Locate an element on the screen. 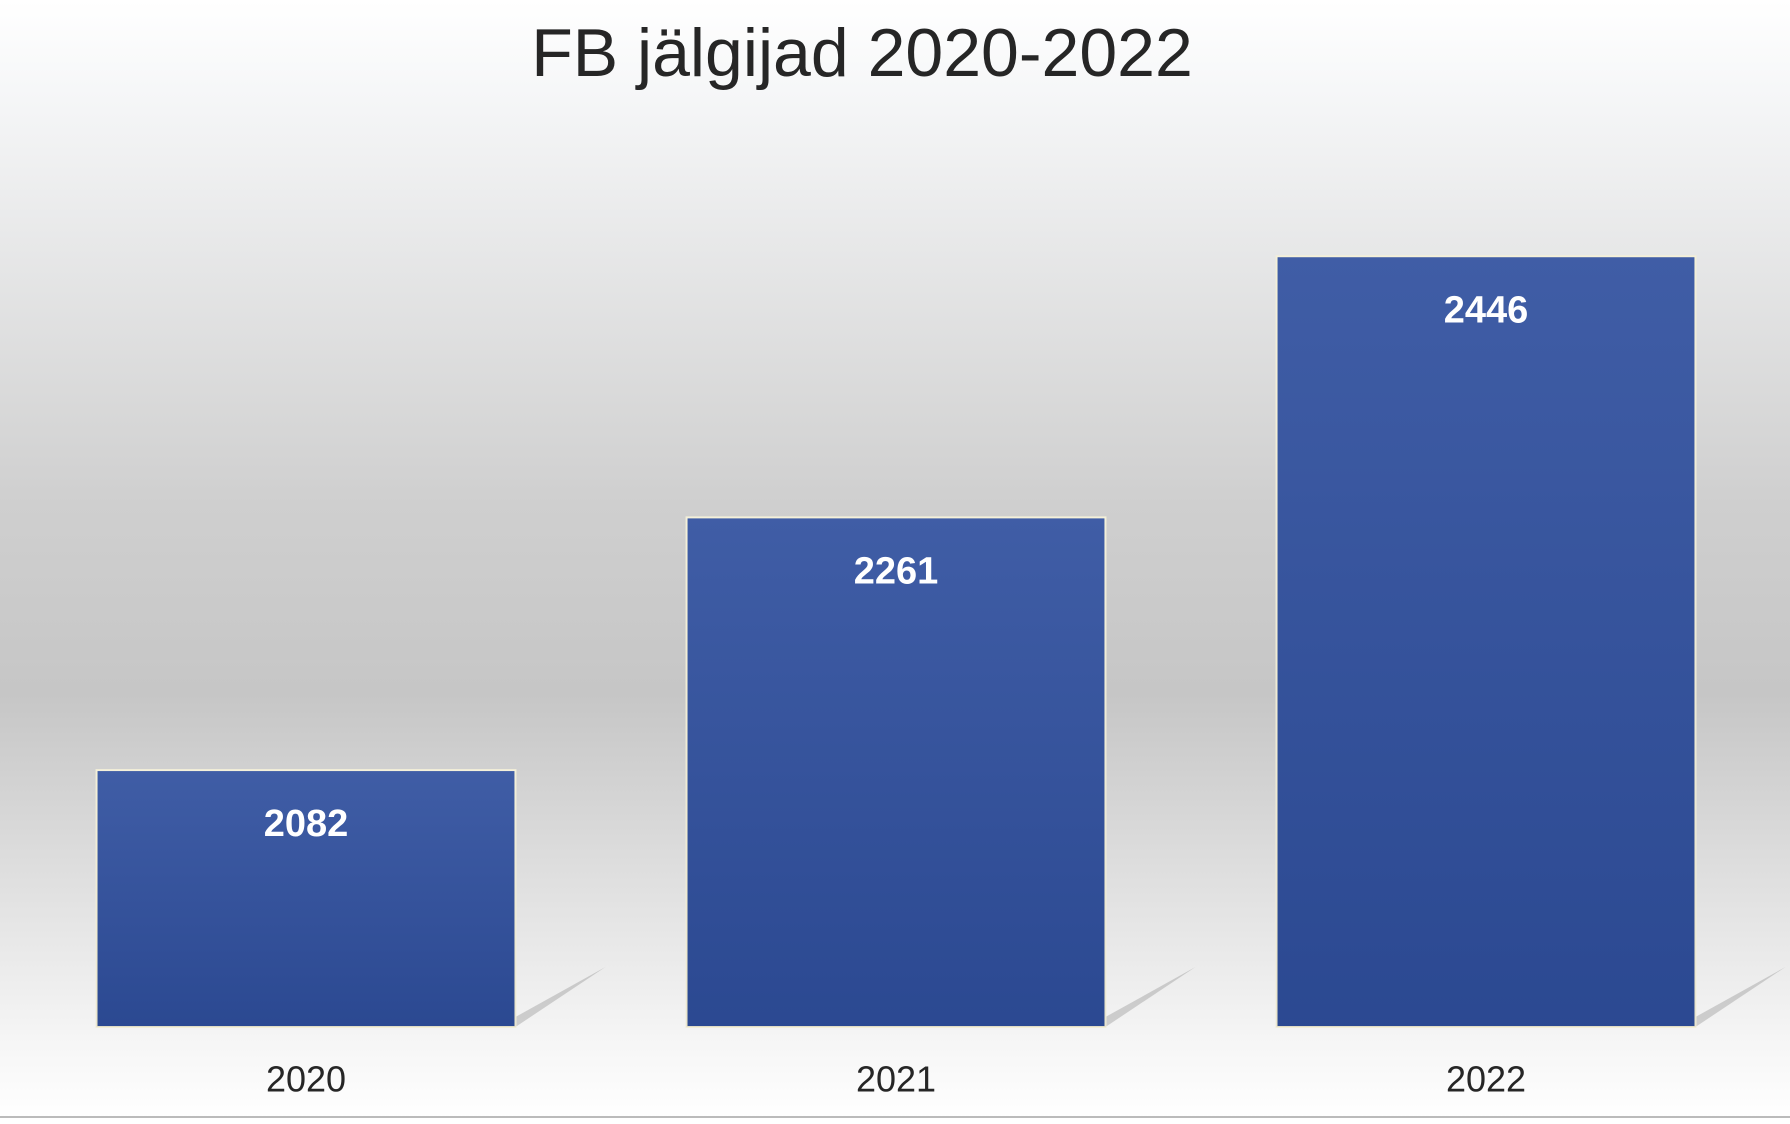  x-tick-label: 2021 is located at coordinates (896, 1079).